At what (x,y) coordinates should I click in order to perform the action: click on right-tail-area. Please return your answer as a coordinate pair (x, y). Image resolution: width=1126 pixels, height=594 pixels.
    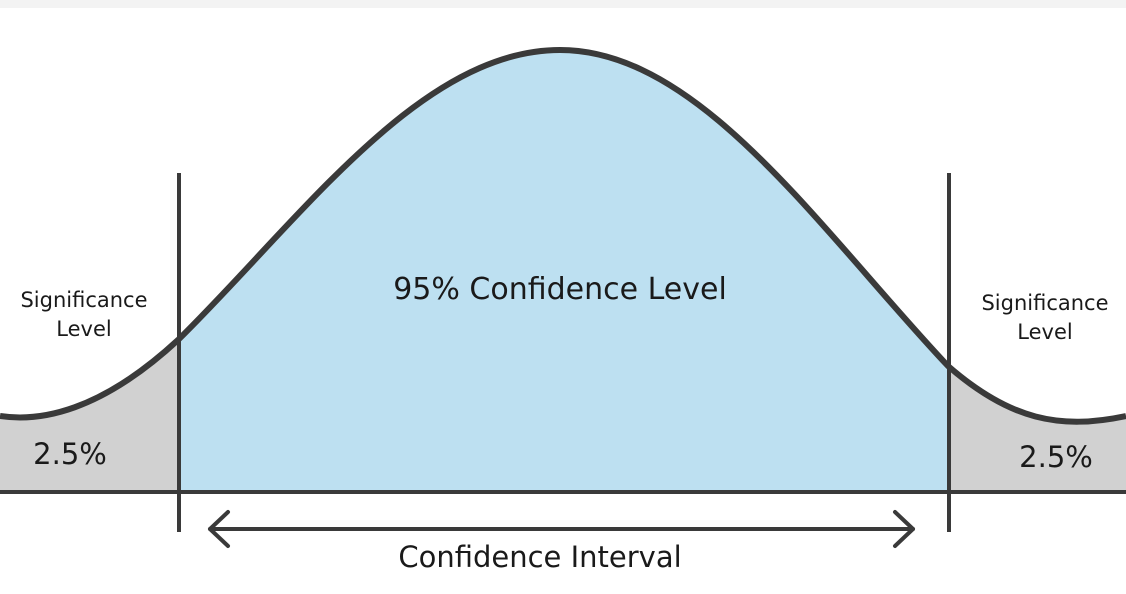
    Looking at the image, I should click on (1037, 429).